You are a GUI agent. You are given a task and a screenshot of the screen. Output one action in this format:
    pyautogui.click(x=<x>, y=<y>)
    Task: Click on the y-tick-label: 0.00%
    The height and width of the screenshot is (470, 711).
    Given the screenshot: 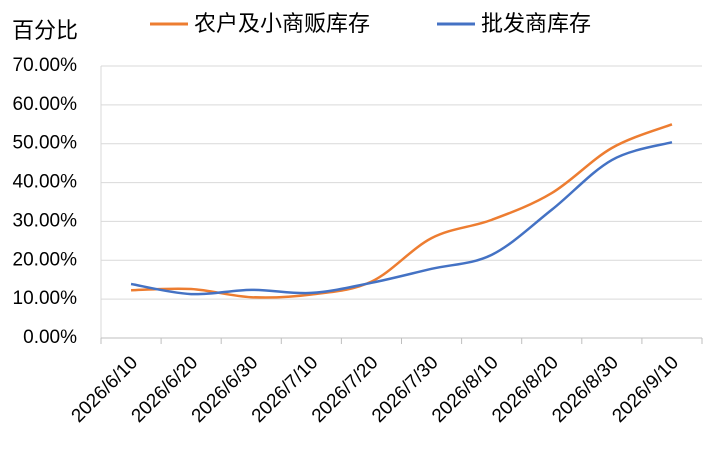 What is the action you would take?
    pyautogui.click(x=50, y=337)
    